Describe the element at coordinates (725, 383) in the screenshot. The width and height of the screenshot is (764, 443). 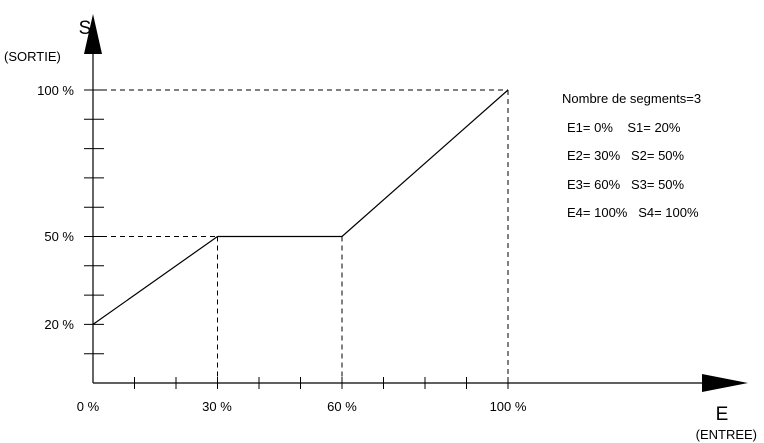
I see `x-axis-arrow` at that location.